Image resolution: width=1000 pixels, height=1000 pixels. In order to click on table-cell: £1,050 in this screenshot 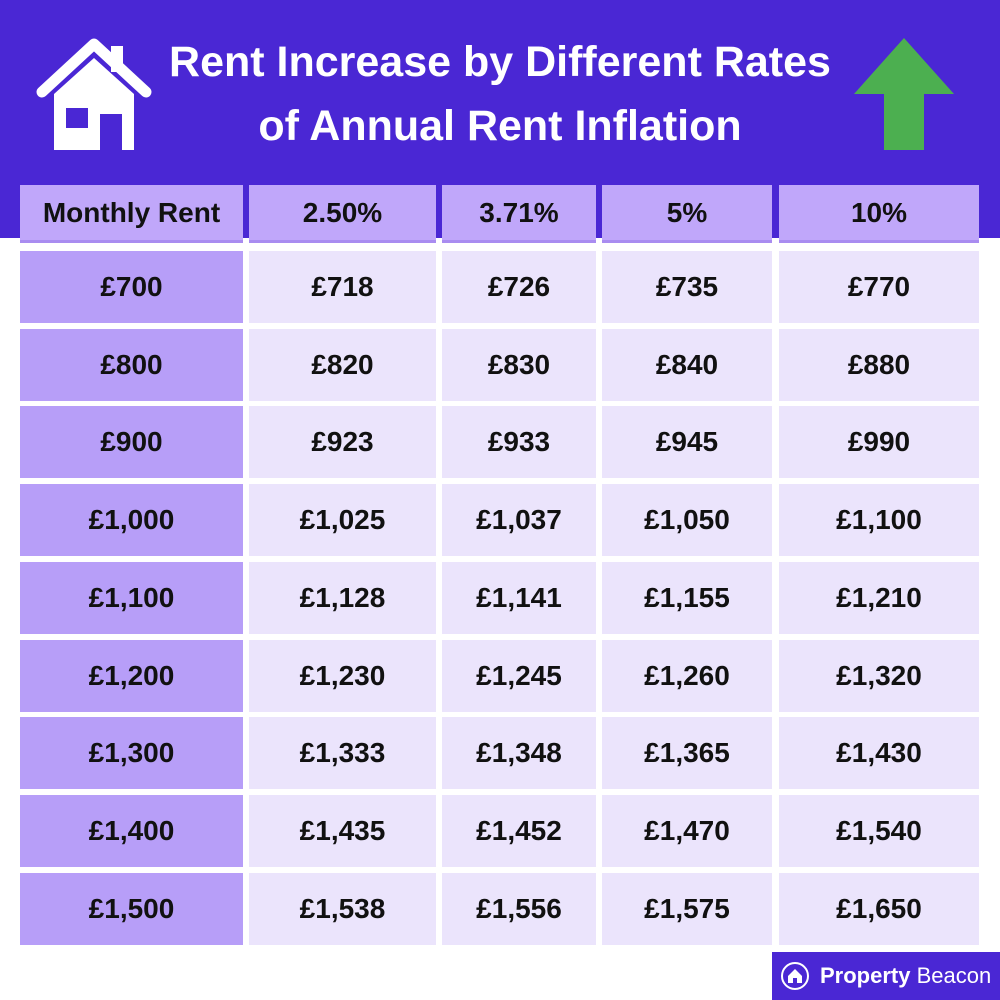, I will do `click(687, 520)`.